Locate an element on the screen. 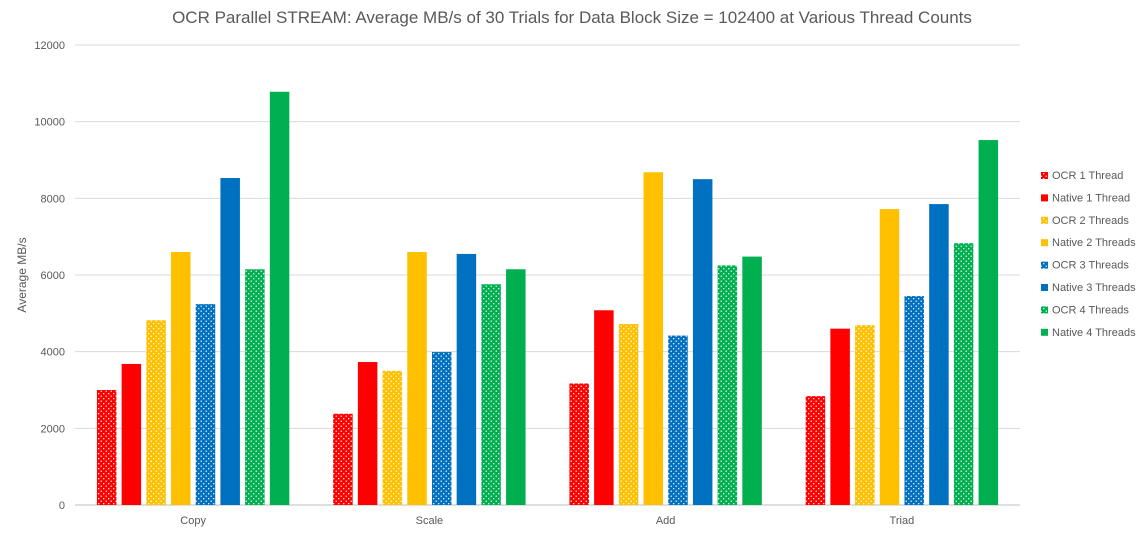  y-tick-label: 0 is located at coordinates (62, 506).